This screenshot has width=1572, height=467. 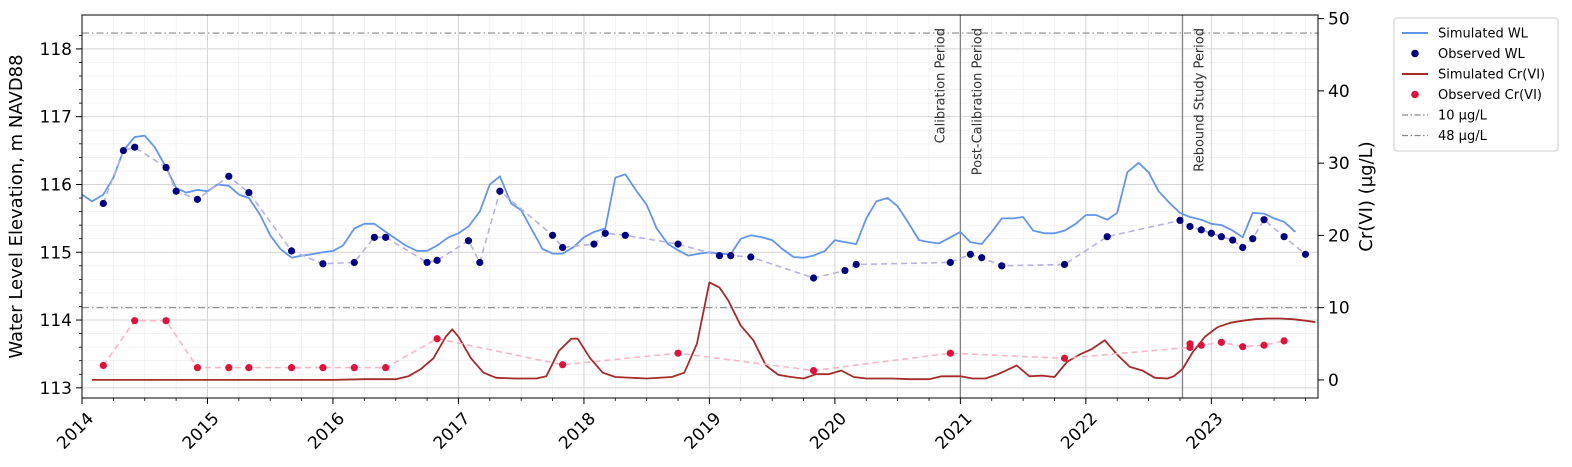 I want to click on x-tick-label: 2020, so click(x=828, y=431).